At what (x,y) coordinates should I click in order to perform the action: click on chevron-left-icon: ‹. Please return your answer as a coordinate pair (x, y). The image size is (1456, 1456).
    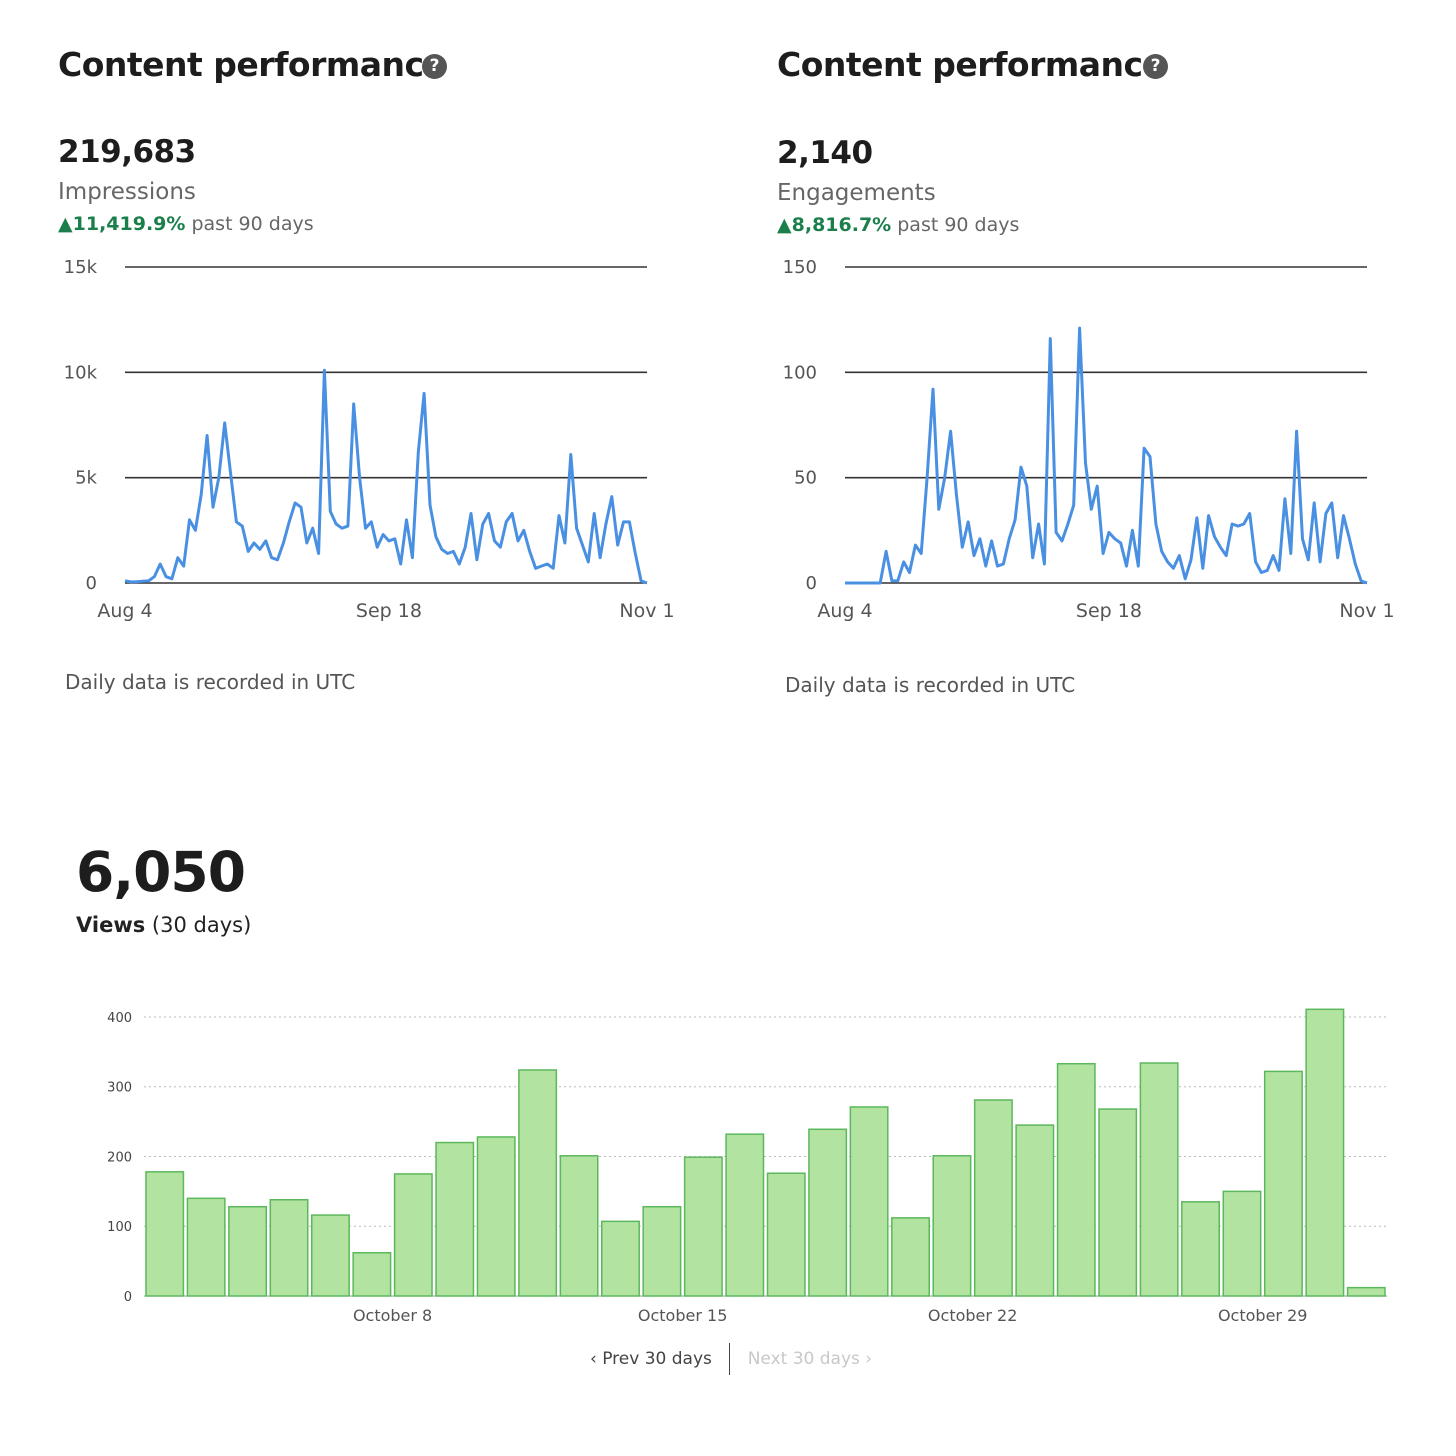
    Looking at the image, I should click on (593, 1359).